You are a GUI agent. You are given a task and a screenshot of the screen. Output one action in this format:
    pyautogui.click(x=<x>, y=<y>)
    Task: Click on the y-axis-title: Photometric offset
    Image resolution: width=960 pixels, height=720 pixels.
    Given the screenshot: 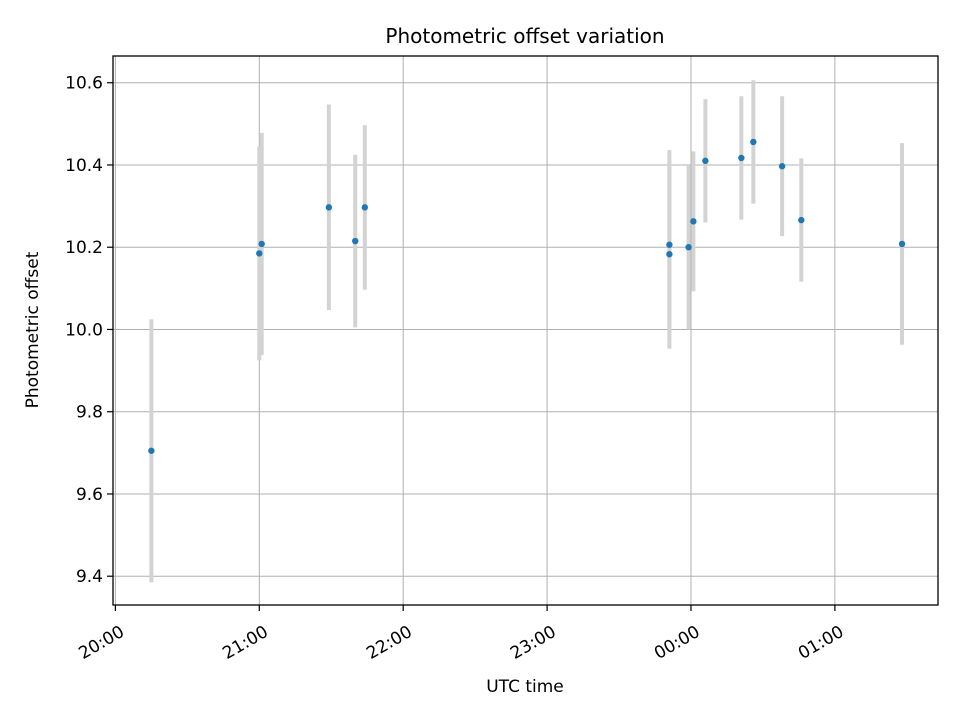 What is the action you would take?
    pyautogui.click(x=33, y=329)
    